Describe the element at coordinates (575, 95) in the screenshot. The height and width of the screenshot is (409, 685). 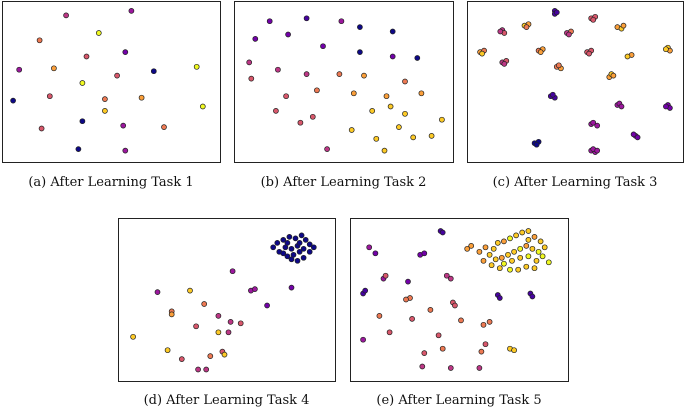
I see `panel-3: (c) After Learning Task 3` at that location.